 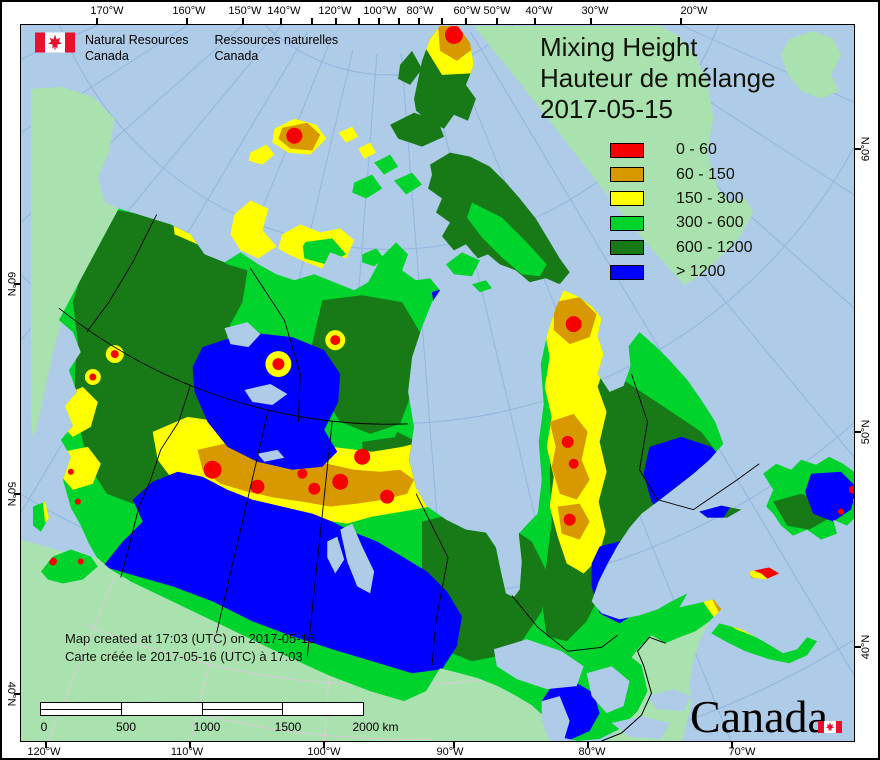 I want to click on international-border, so click(x=633, y=688).